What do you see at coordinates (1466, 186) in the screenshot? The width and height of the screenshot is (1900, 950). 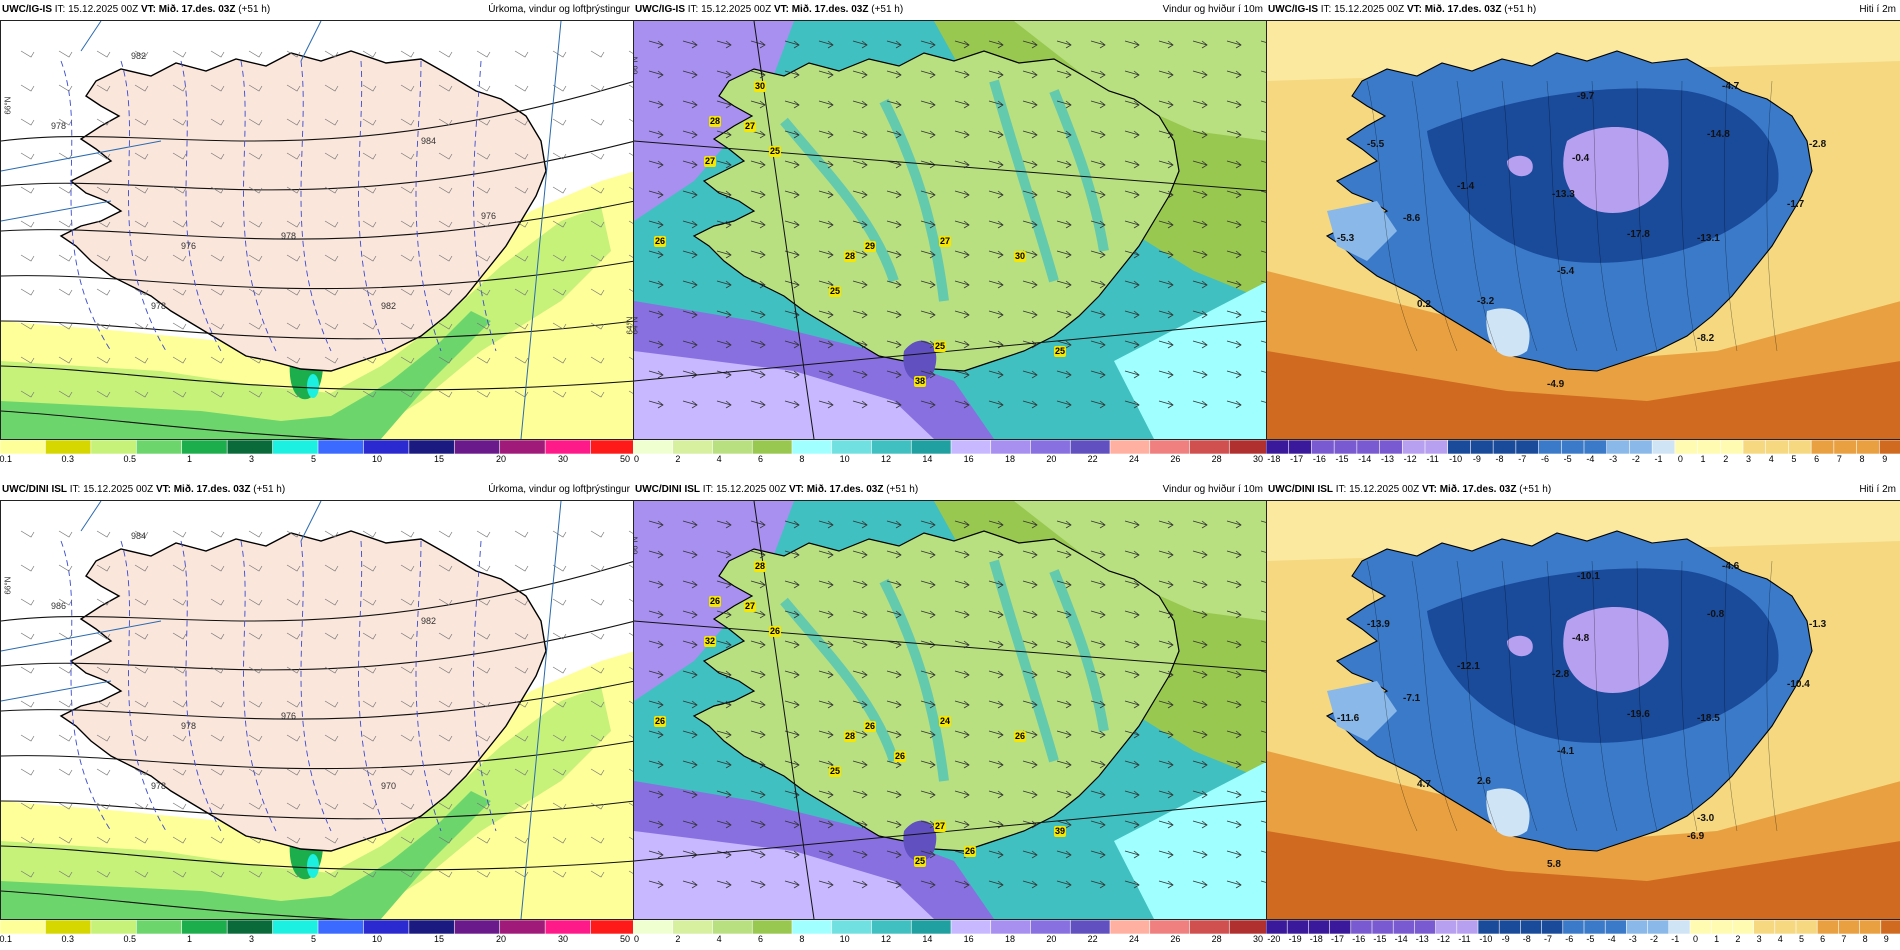 I see `temperature-label: -1.4` at bounding box center [1466, 186].